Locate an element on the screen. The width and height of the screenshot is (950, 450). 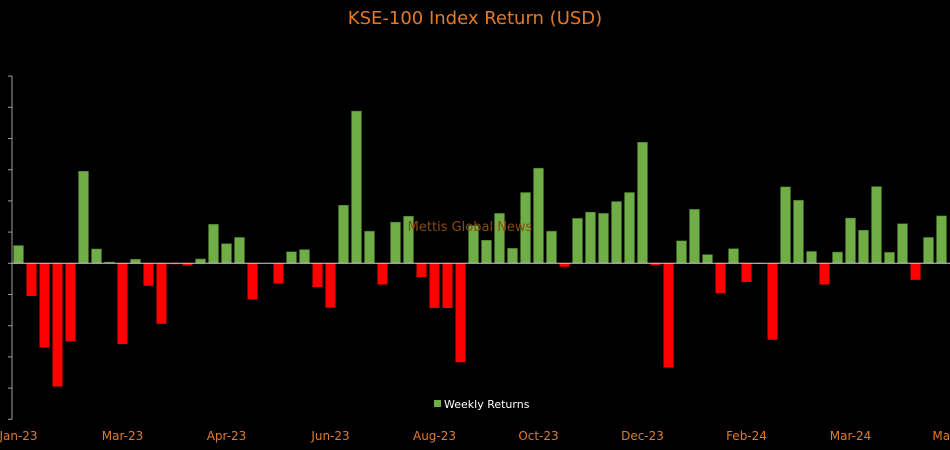
x-tick-label: Mar-23 is located at coordinates (122, 436).